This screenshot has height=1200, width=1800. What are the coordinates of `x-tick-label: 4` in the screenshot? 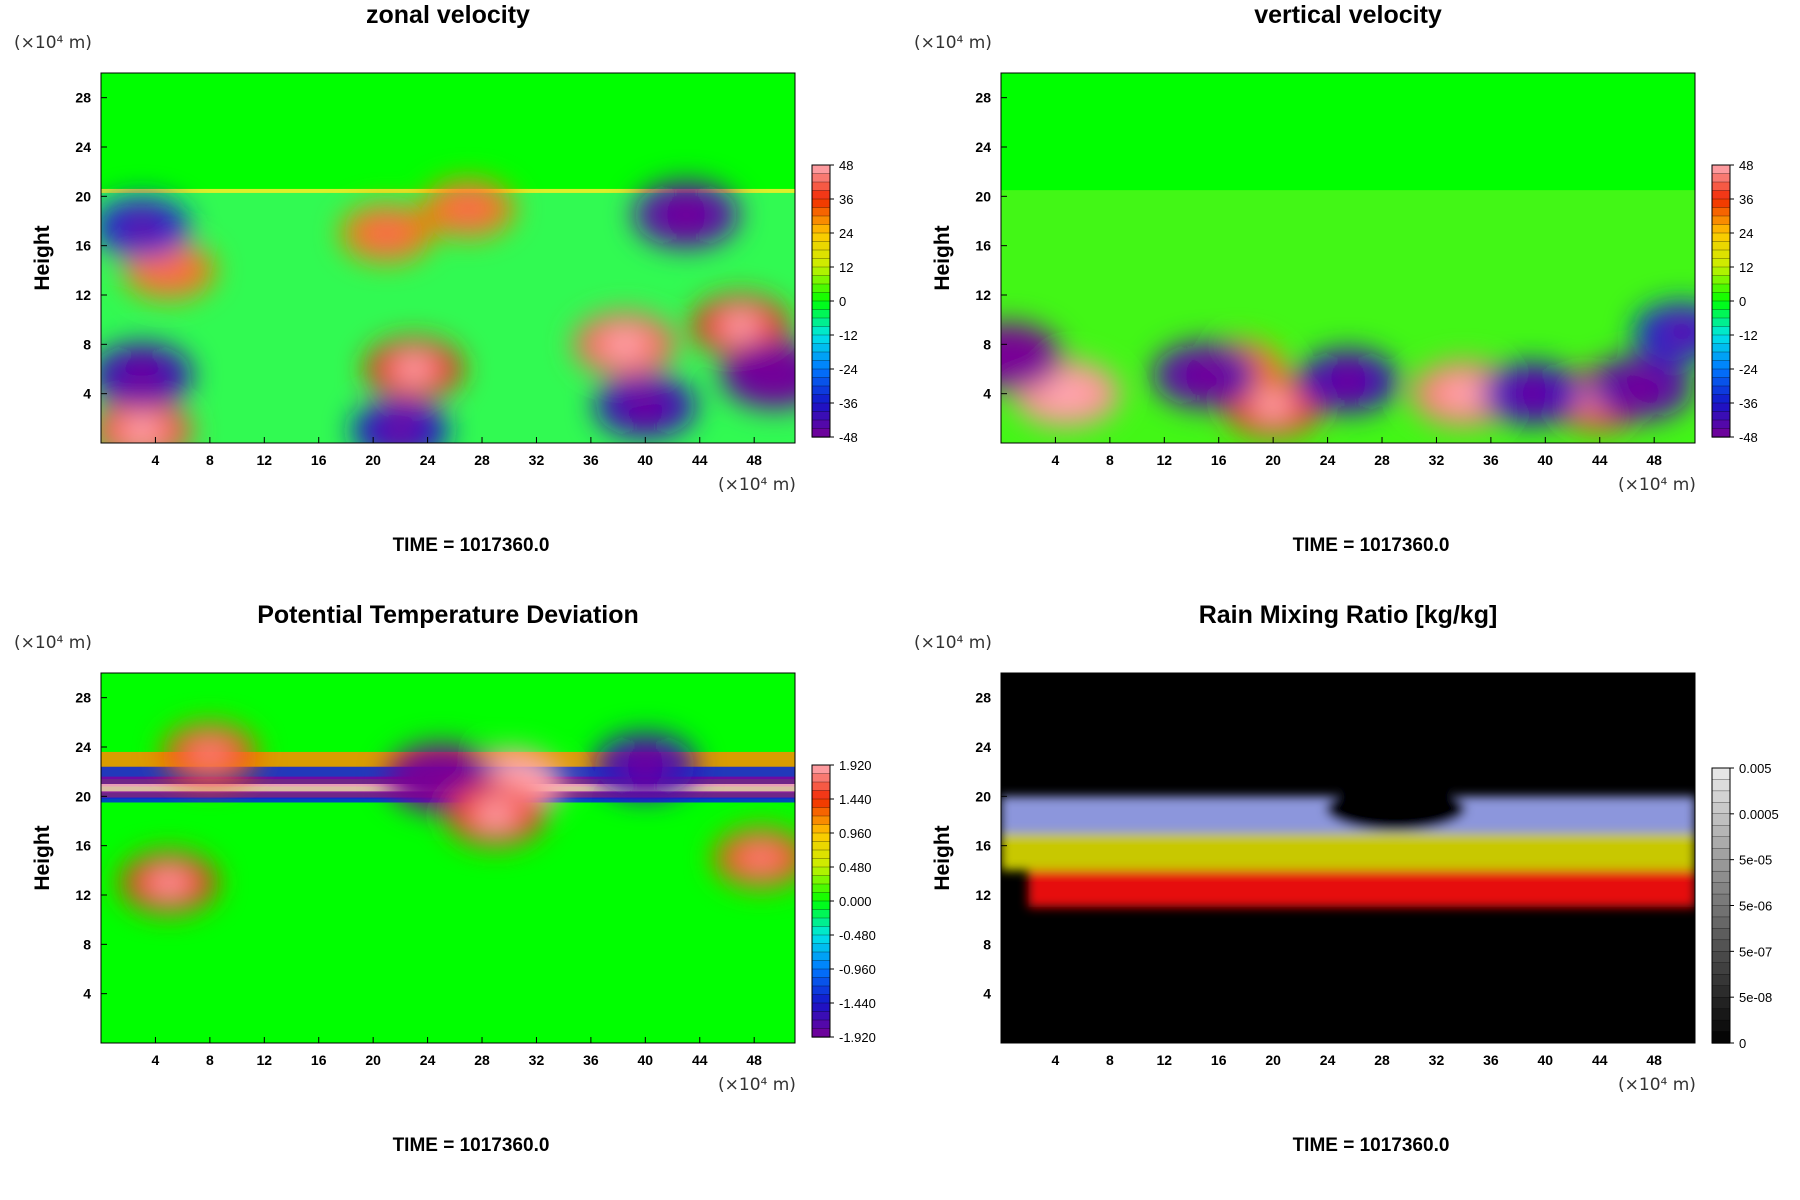 It's located at (1056, 1060).